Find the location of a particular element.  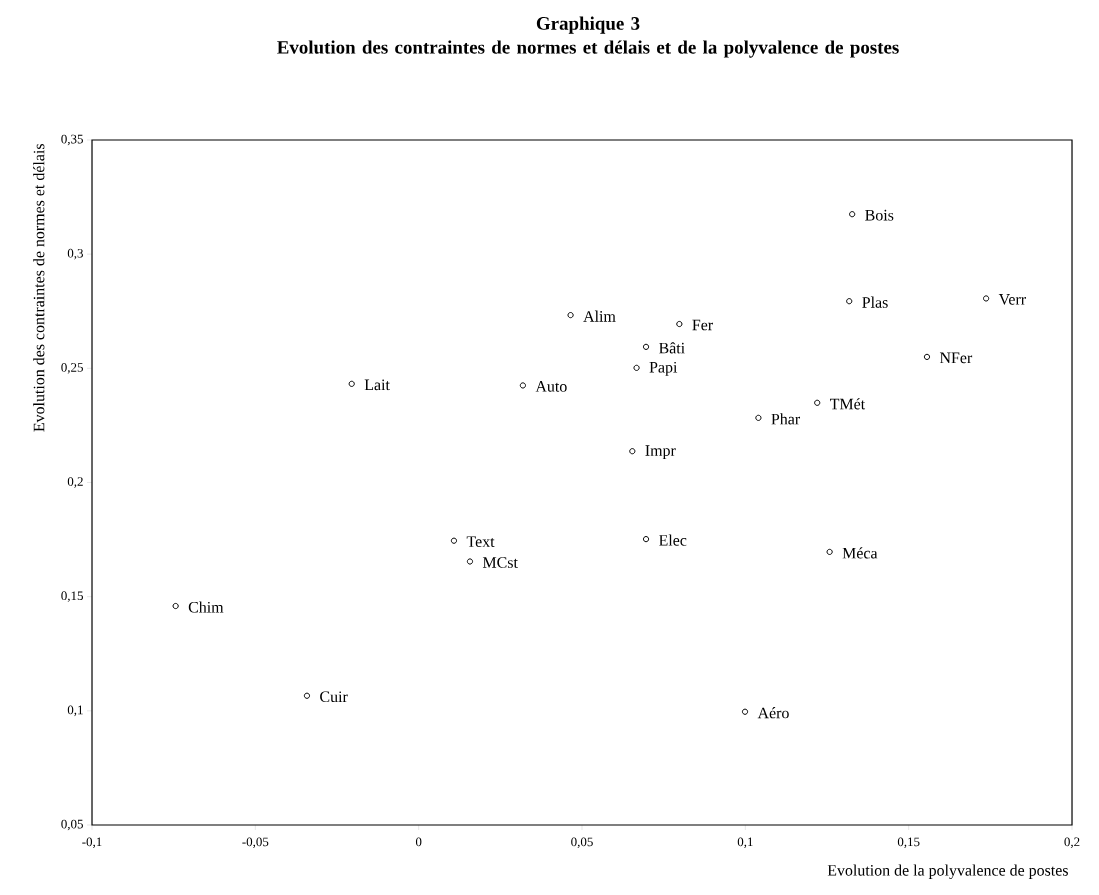

annotation: Text is located at coordinates (480, 542).